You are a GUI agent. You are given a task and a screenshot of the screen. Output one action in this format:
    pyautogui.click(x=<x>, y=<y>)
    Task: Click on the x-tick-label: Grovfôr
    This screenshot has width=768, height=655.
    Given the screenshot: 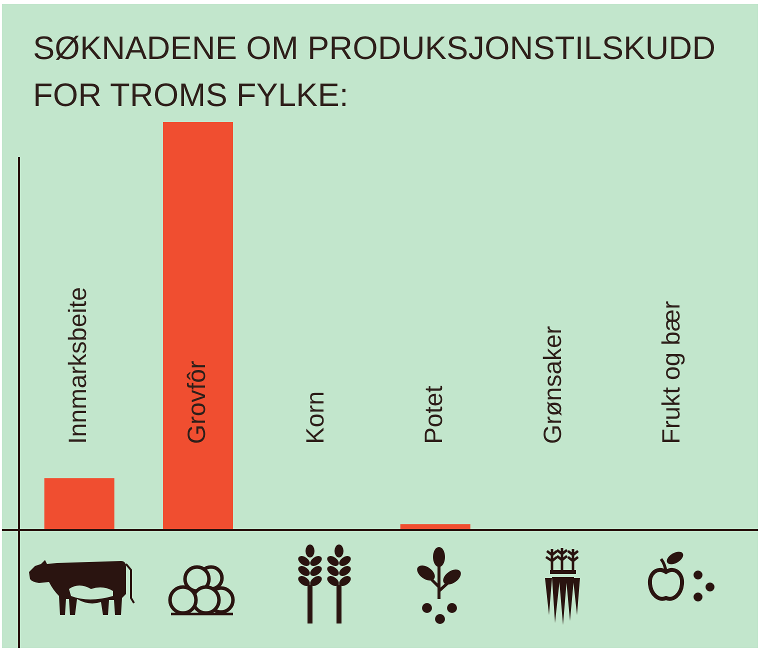 What is the action you would take?
    pyautogui.click(x=196, y=402)
    